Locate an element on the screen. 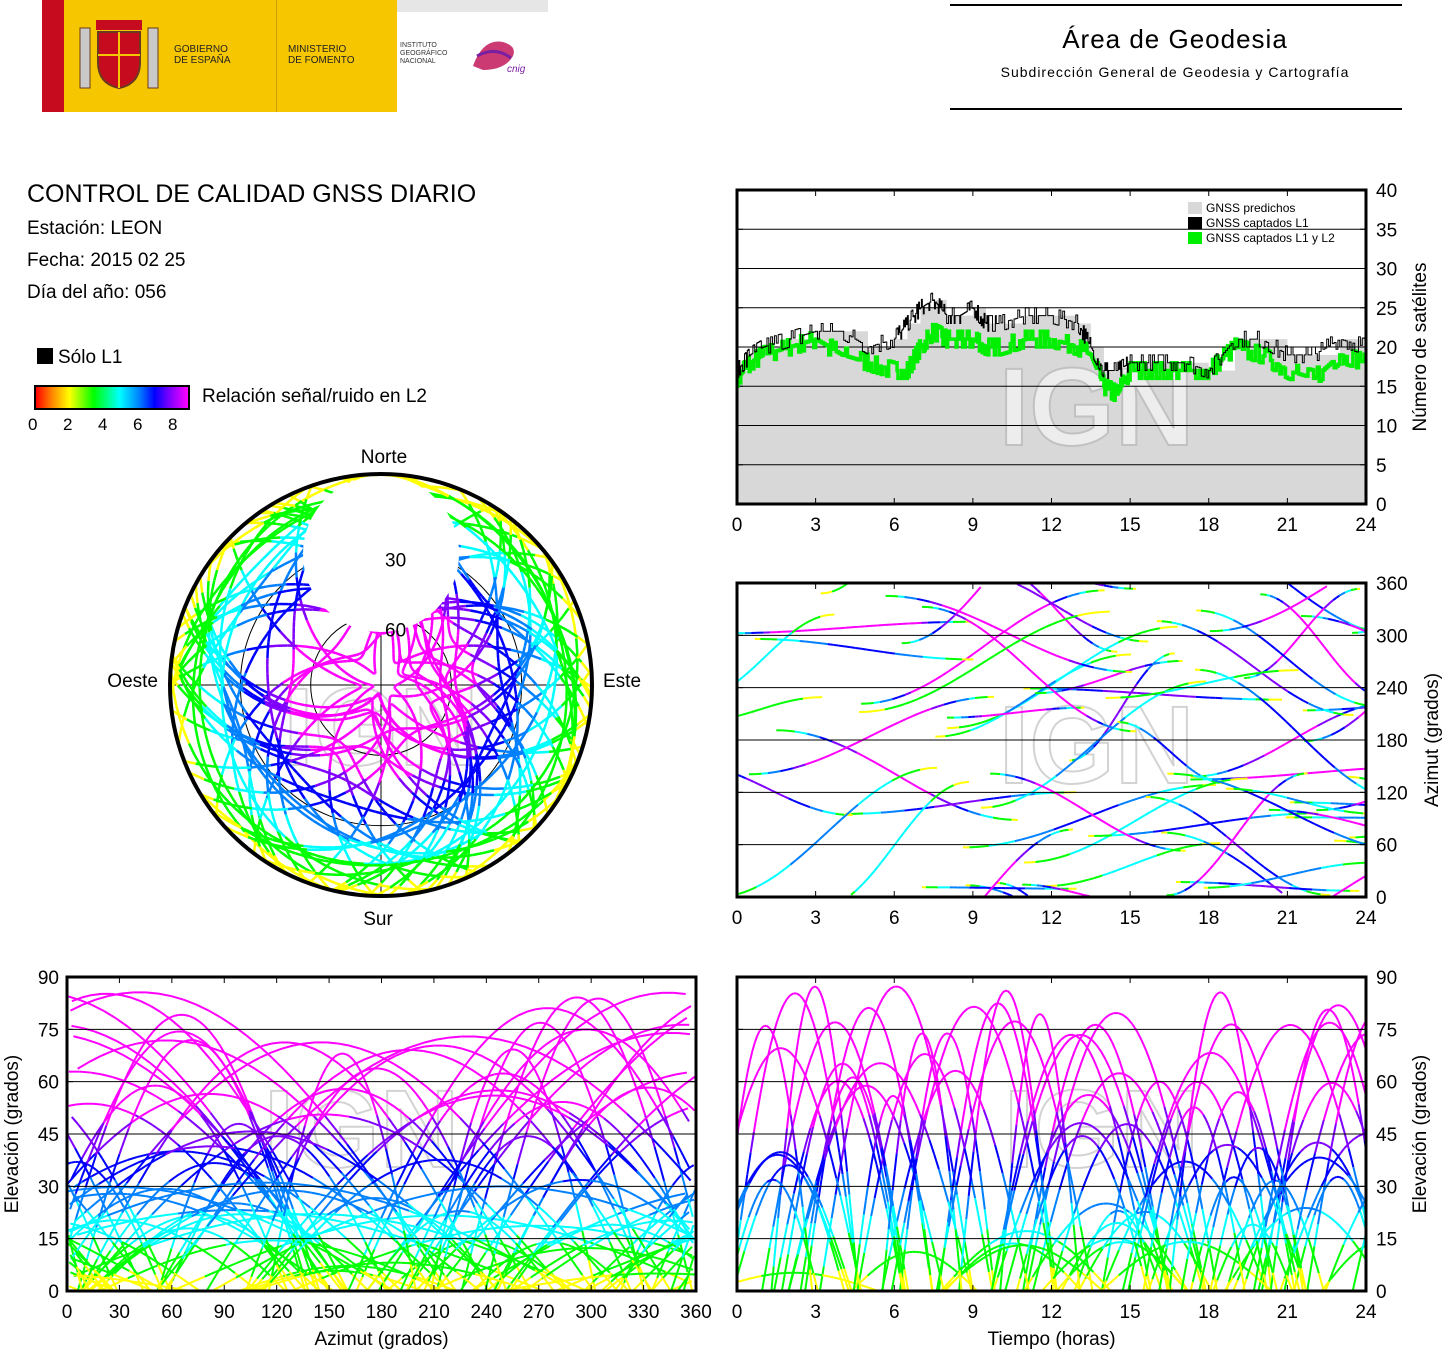 The width and height of the screenshot is (1445, 1350). y-tick-label: 0 is located at coordinates (1381, 505).